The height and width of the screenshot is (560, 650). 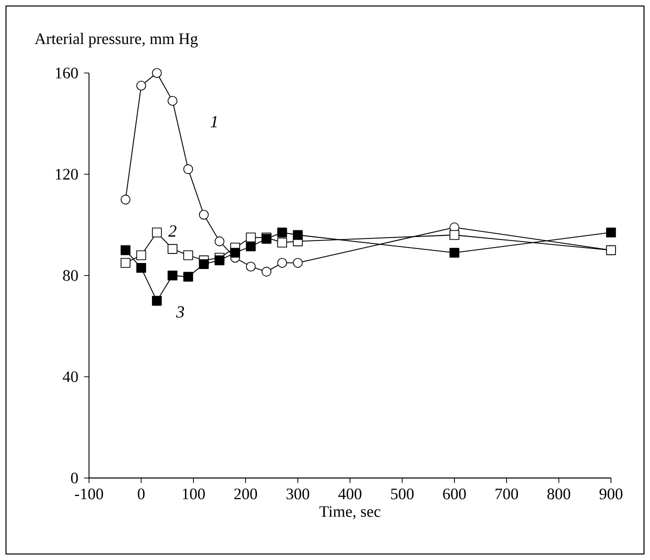 What do you see at coordinates (558, 494) in the screenshot?
I see `x-tick-label: 800` at bounding box center [558, 494].